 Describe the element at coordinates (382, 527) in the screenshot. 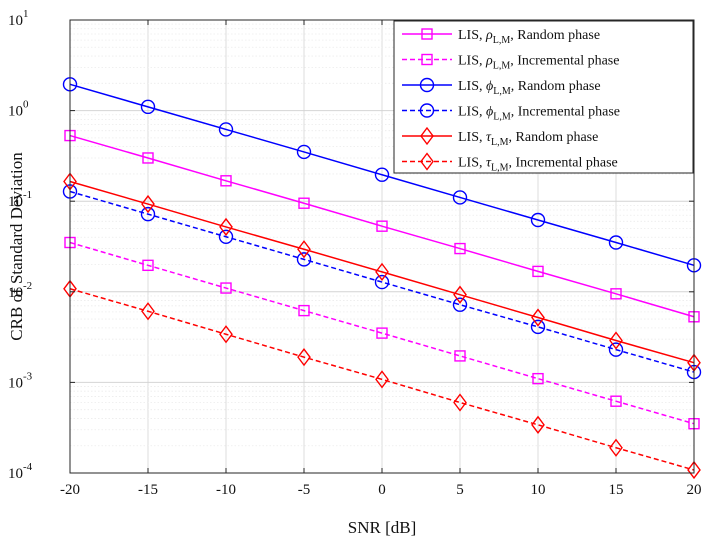

I see `x-axis-label: SNR [dB]` at that location.